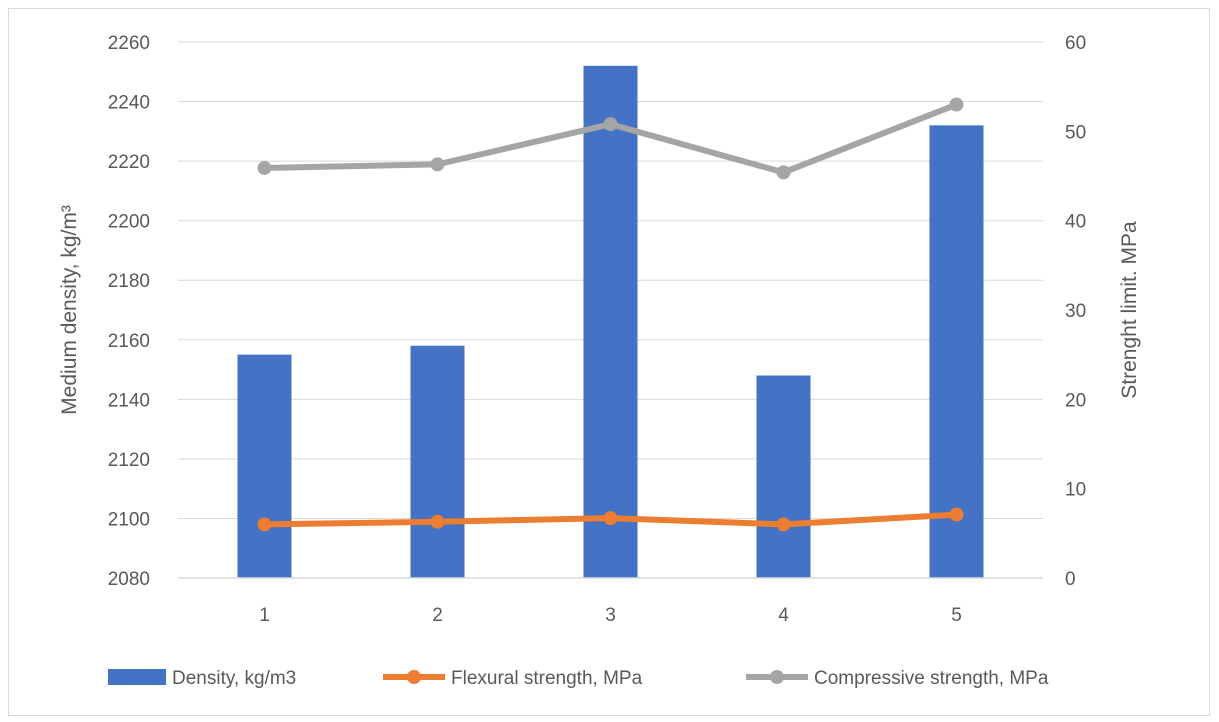 Image resolution: width=1219 pixels, height=722 pixels. Describe the element at coordinates (1075, 311) in the screenshot. I see `y-right-tick-label: 30` at that location.